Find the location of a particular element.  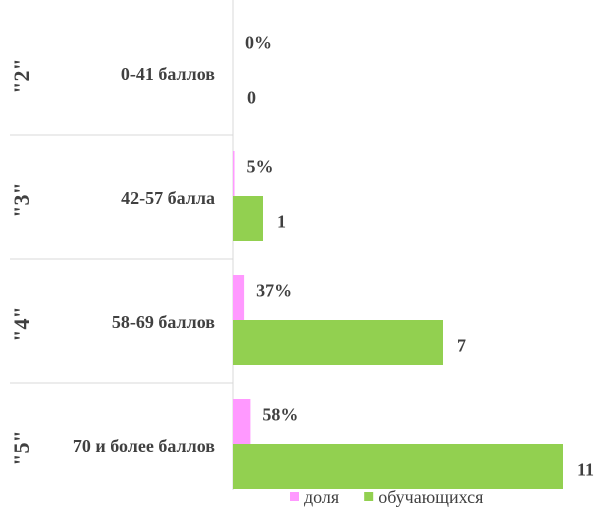

category-label: 0-41 баллов is located at coordinates (168, 74).